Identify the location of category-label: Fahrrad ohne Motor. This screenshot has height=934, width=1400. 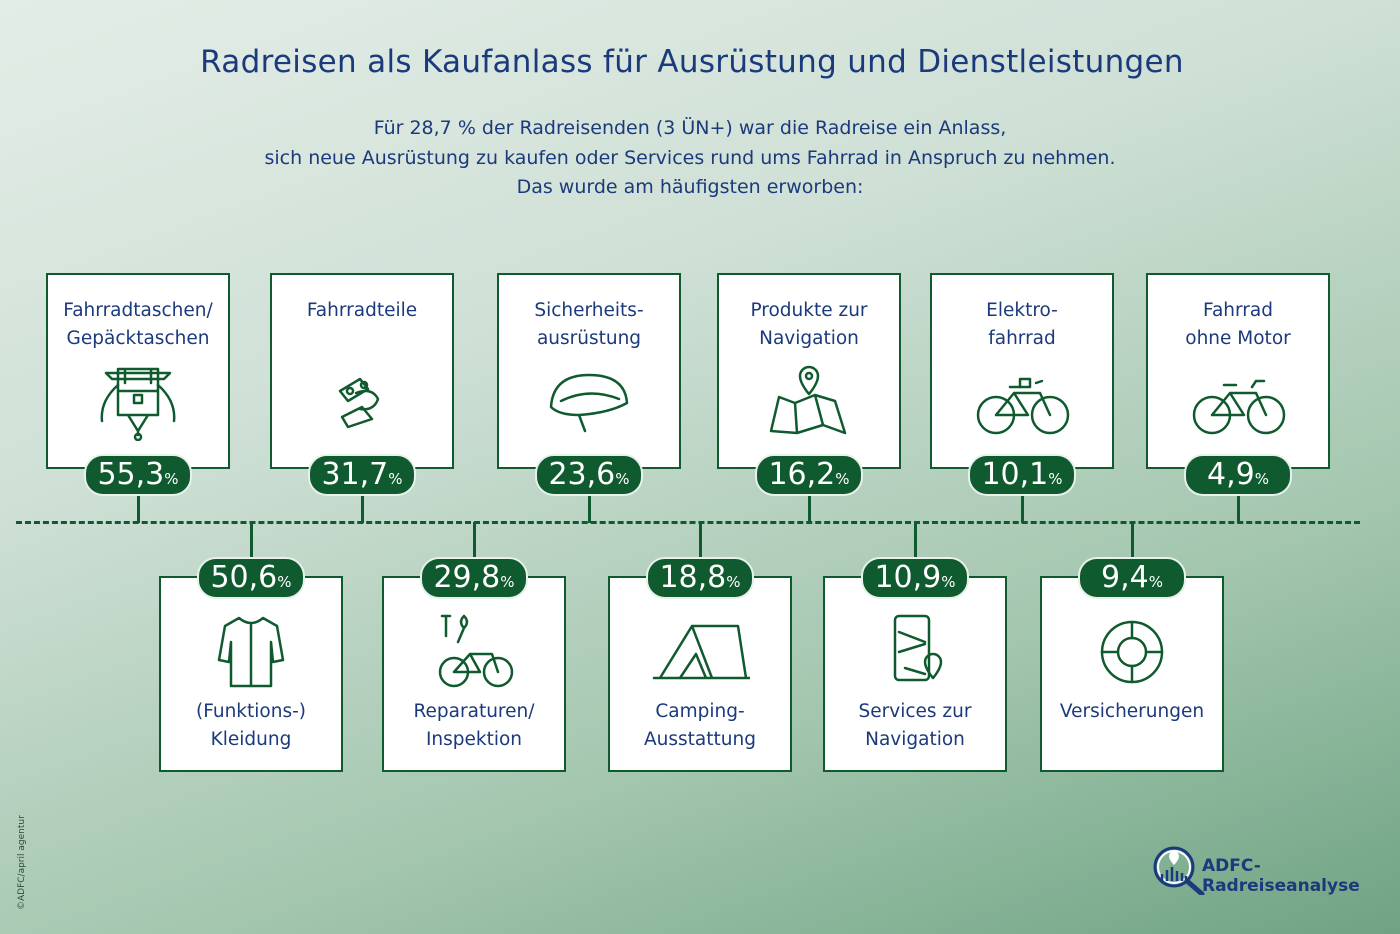
(1238, 324).